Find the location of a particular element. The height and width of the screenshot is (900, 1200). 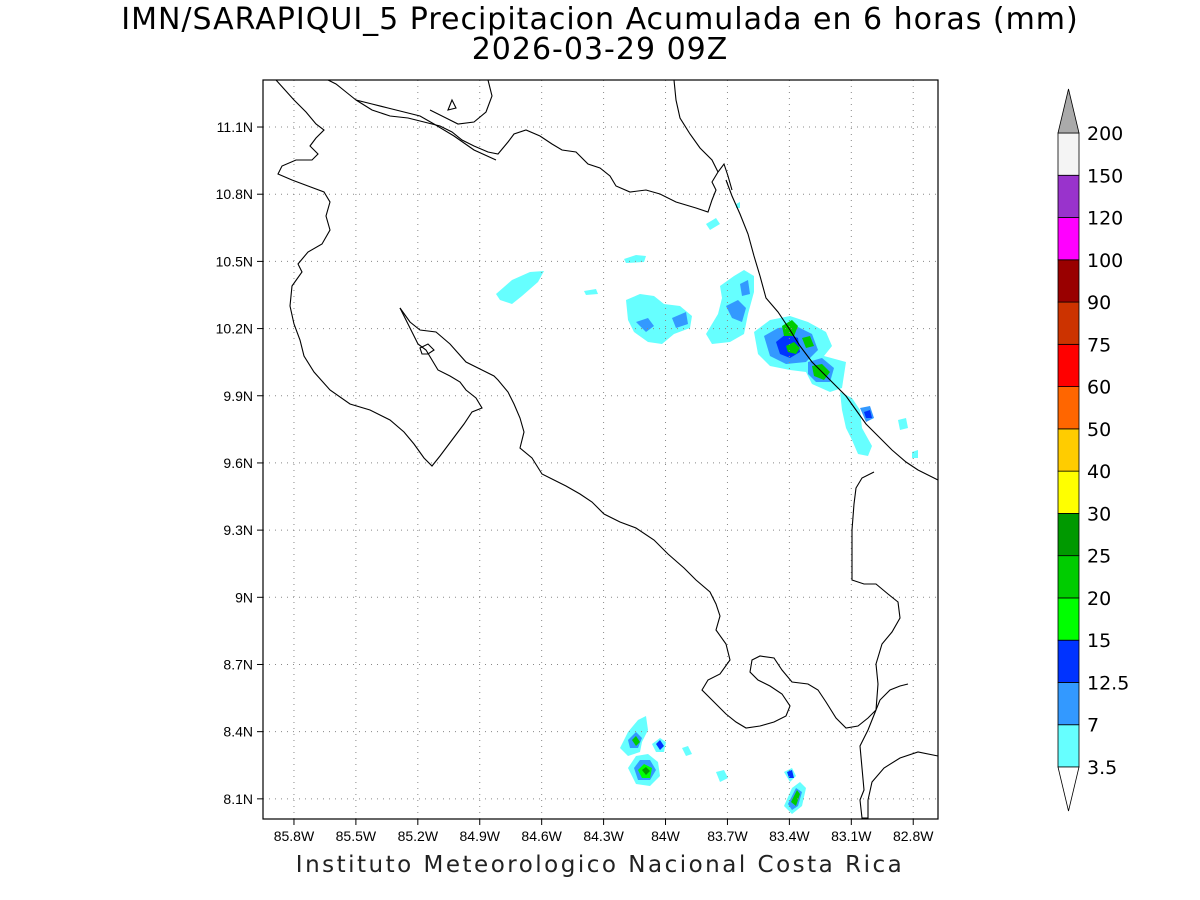

colorbar-max-arrow is located at coordinates (1068, 111).